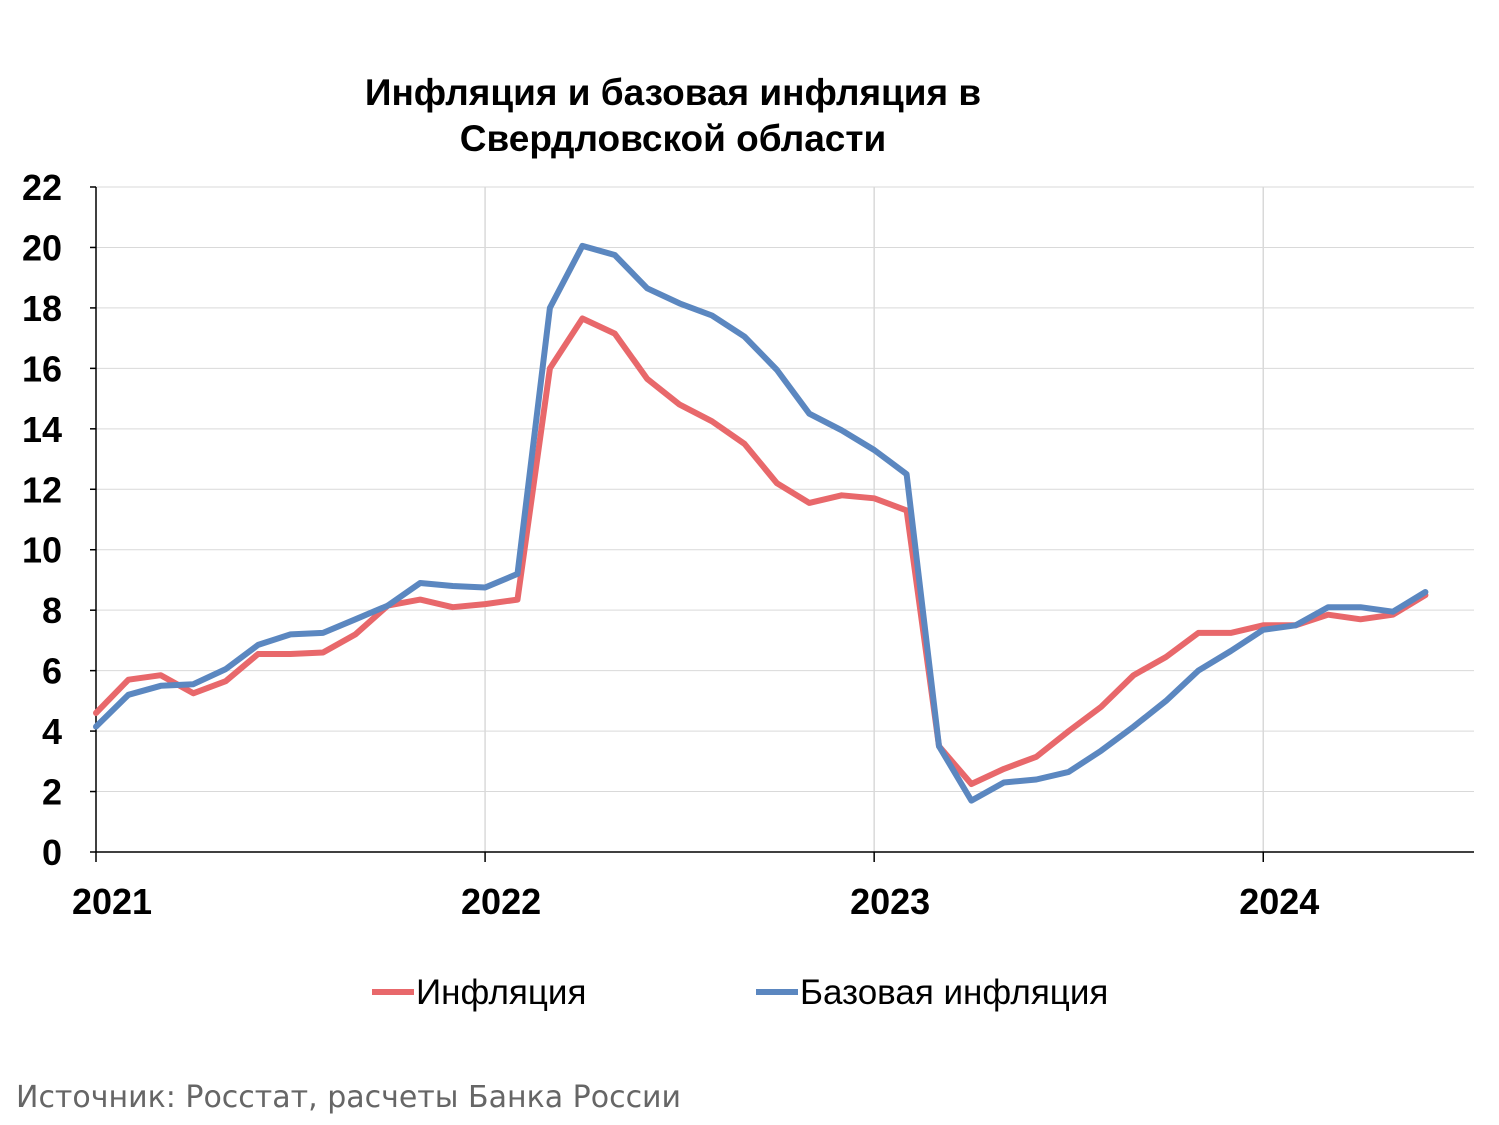 This screenshot has height=1125, width=1499. Describe the element at coordinates (42, 550) in the screenshot. I see `y-tick-label: 10` at that location.